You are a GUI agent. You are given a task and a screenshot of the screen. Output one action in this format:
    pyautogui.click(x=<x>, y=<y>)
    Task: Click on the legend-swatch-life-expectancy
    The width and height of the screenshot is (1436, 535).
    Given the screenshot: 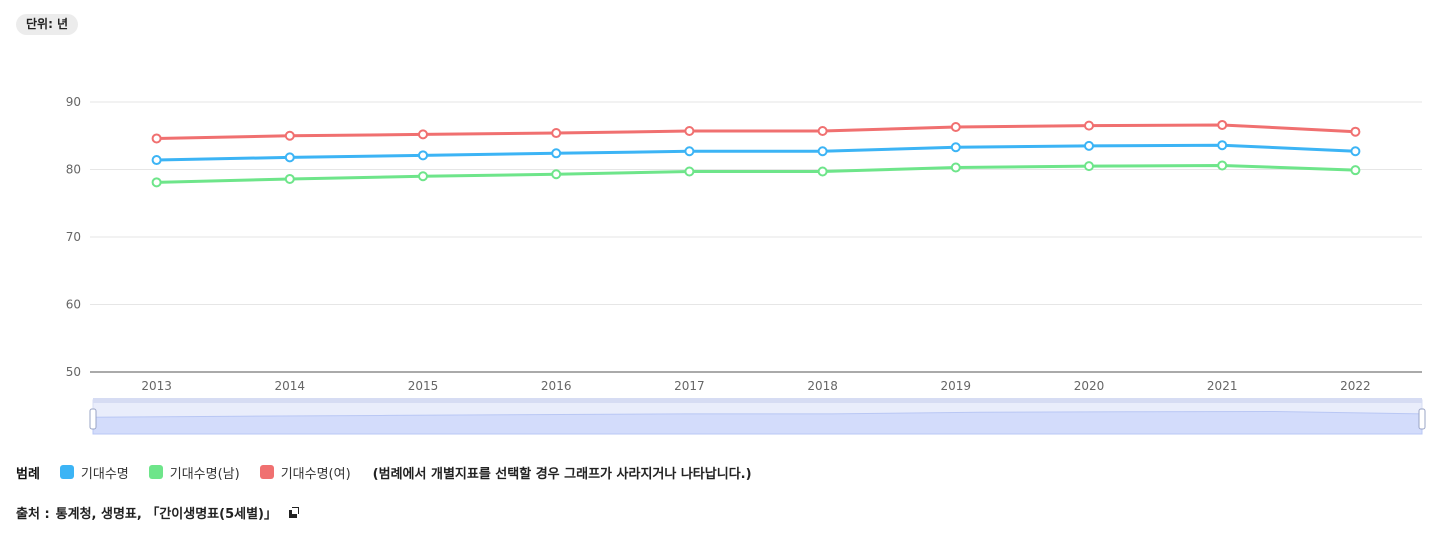 What is the action you would take?
    pyautogui.click(x=66, y=472)
    